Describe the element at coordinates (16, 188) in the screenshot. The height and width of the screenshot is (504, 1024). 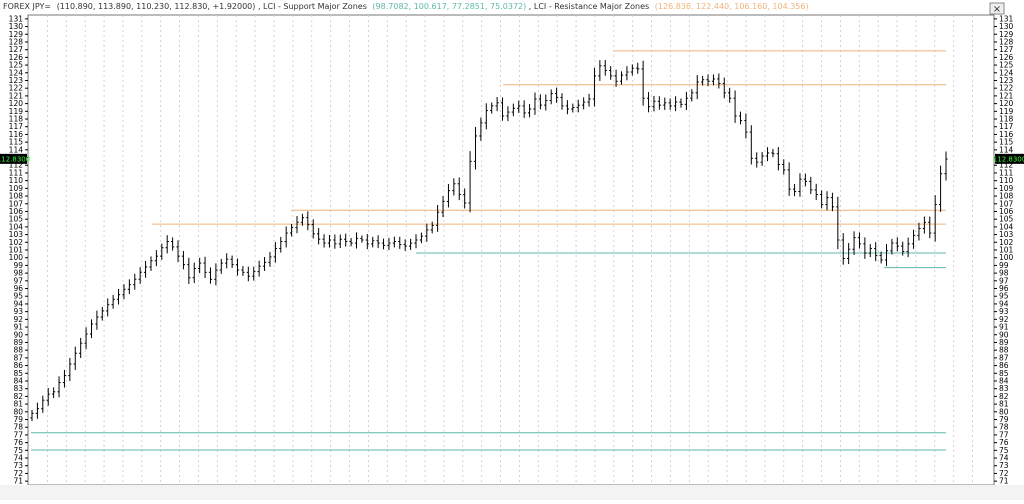
I see `y-tick-label: 109` at that location.